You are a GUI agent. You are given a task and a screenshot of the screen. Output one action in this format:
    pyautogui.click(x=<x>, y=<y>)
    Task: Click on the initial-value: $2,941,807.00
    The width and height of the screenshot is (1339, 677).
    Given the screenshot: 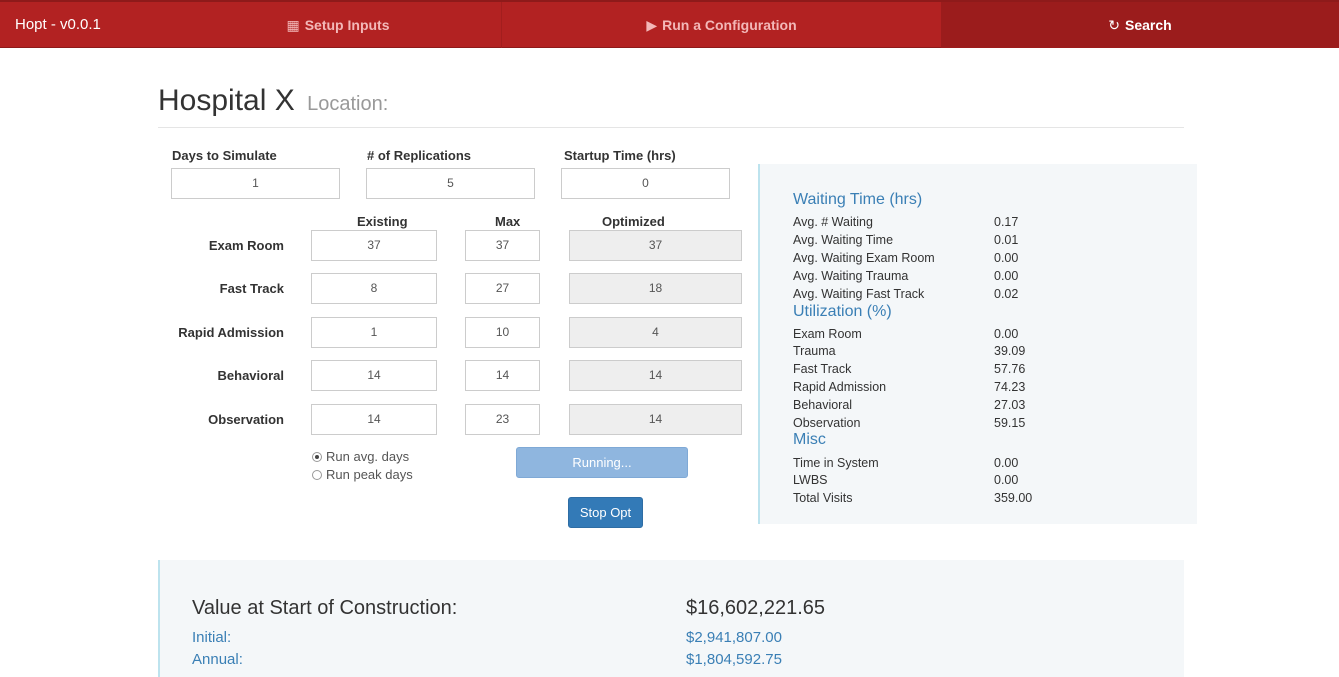 What is the action you would take?
    pyautogui.click(x=734, y=637)
    